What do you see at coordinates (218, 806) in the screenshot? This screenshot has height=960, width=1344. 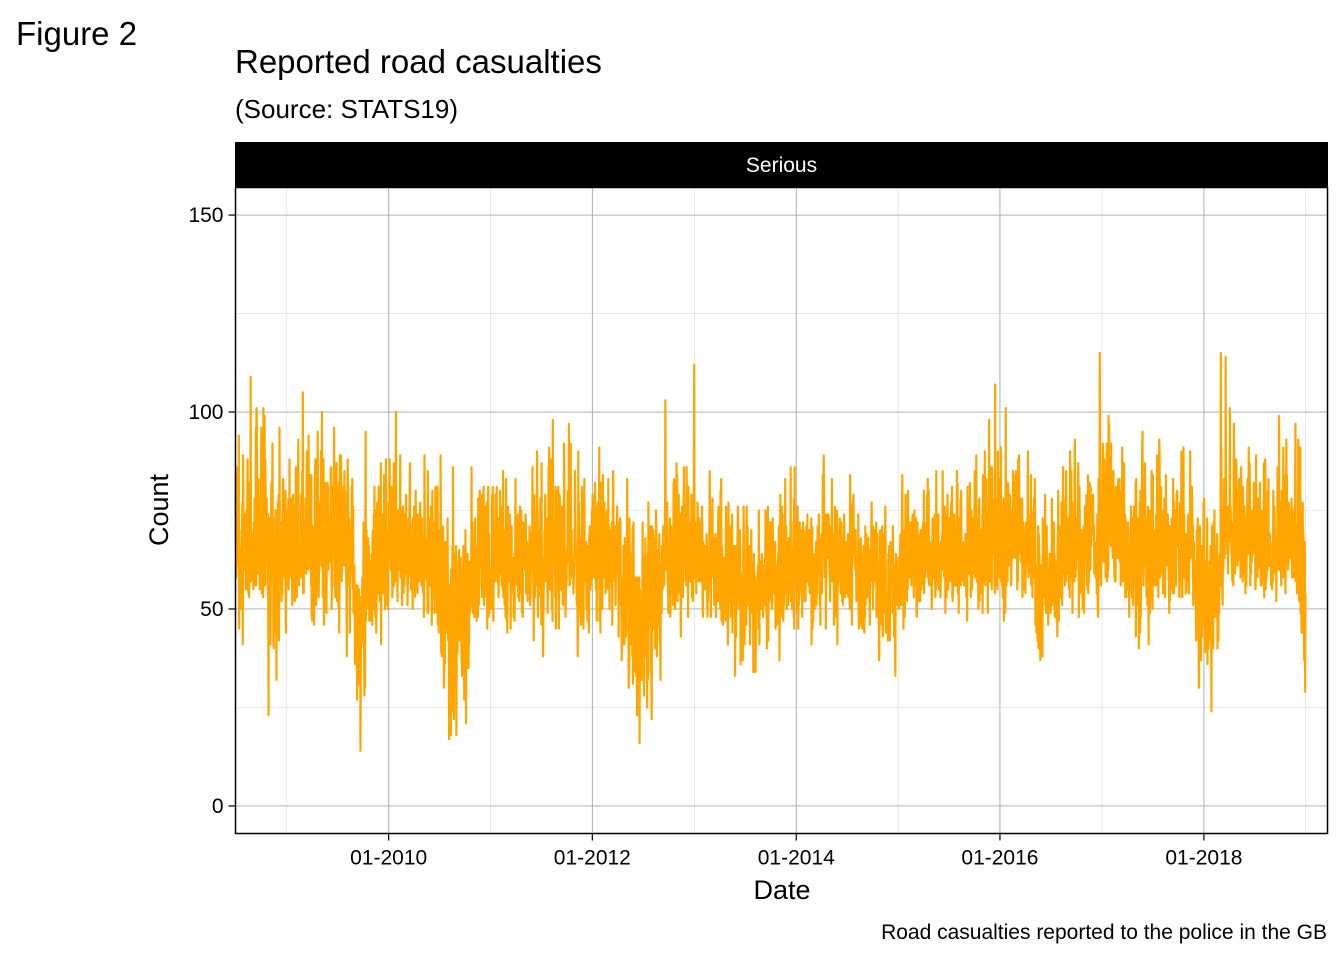 I see `y-tick-label: 0` at bounding box center [218, 806].